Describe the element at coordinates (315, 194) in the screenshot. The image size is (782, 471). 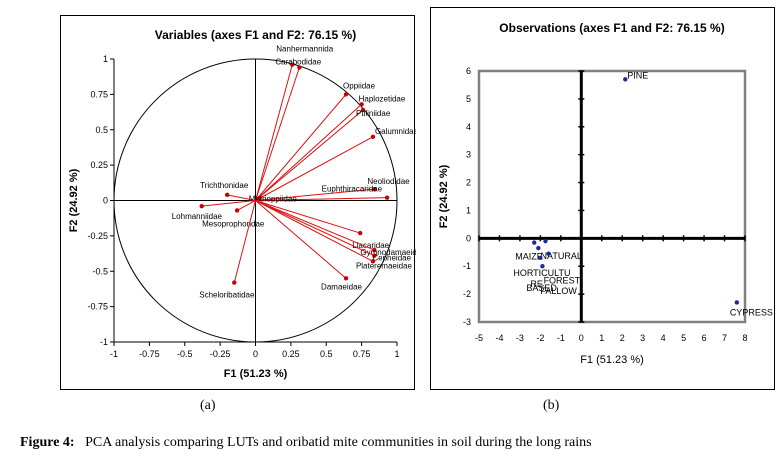
I see `vector-neoliodidae` at that location.